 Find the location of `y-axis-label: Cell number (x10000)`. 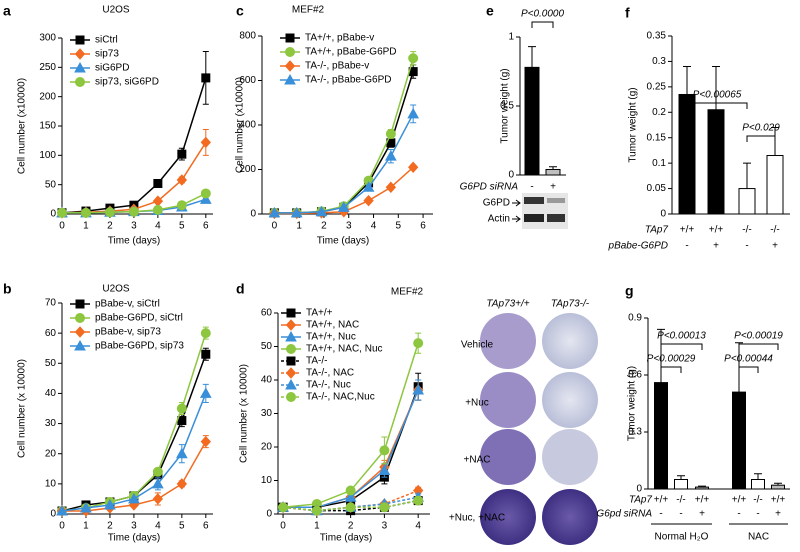

y-axis-label: Cell number (x10000) is located at coordinates (240, 125).